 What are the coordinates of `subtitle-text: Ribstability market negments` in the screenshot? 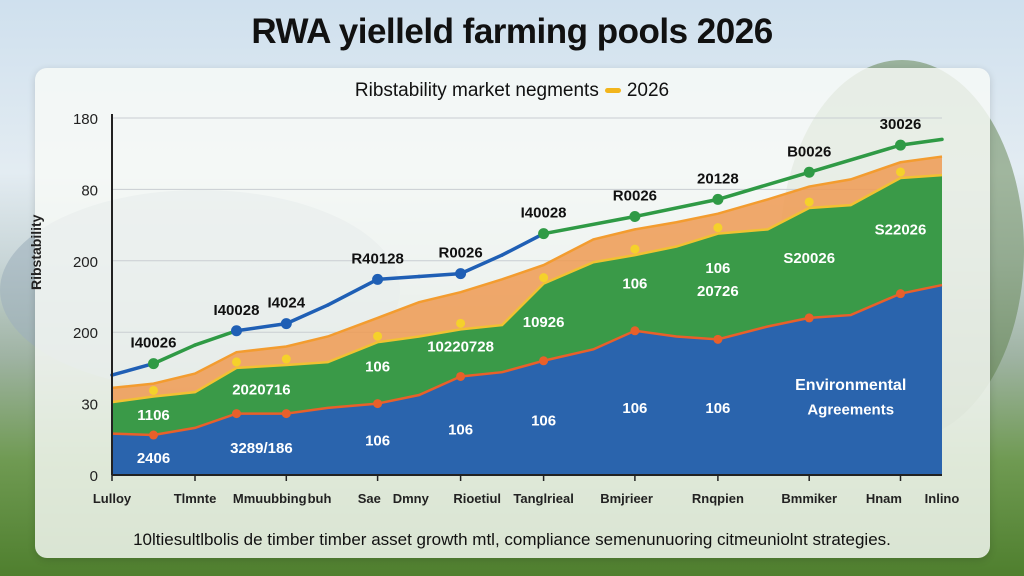 It's located at (476, 90).